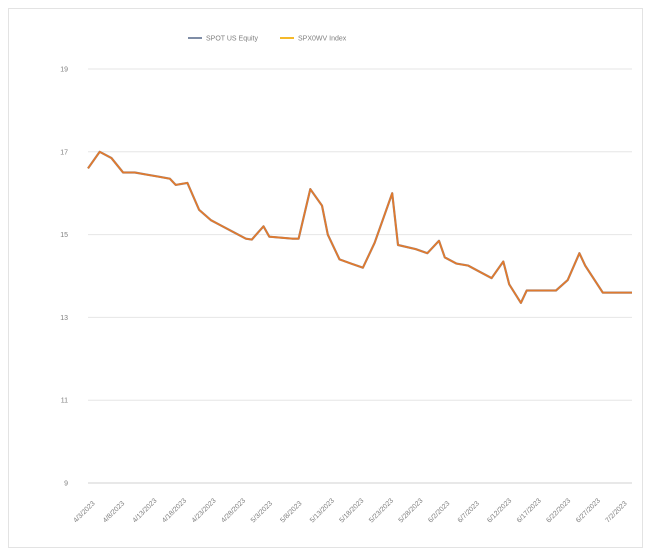 This screenshot has width=645, height=550. What do you see at coordinates (174, 510) in the screenshot?
I see `x-tick-label: 4/18/2023` at bounding box center [174, 510].